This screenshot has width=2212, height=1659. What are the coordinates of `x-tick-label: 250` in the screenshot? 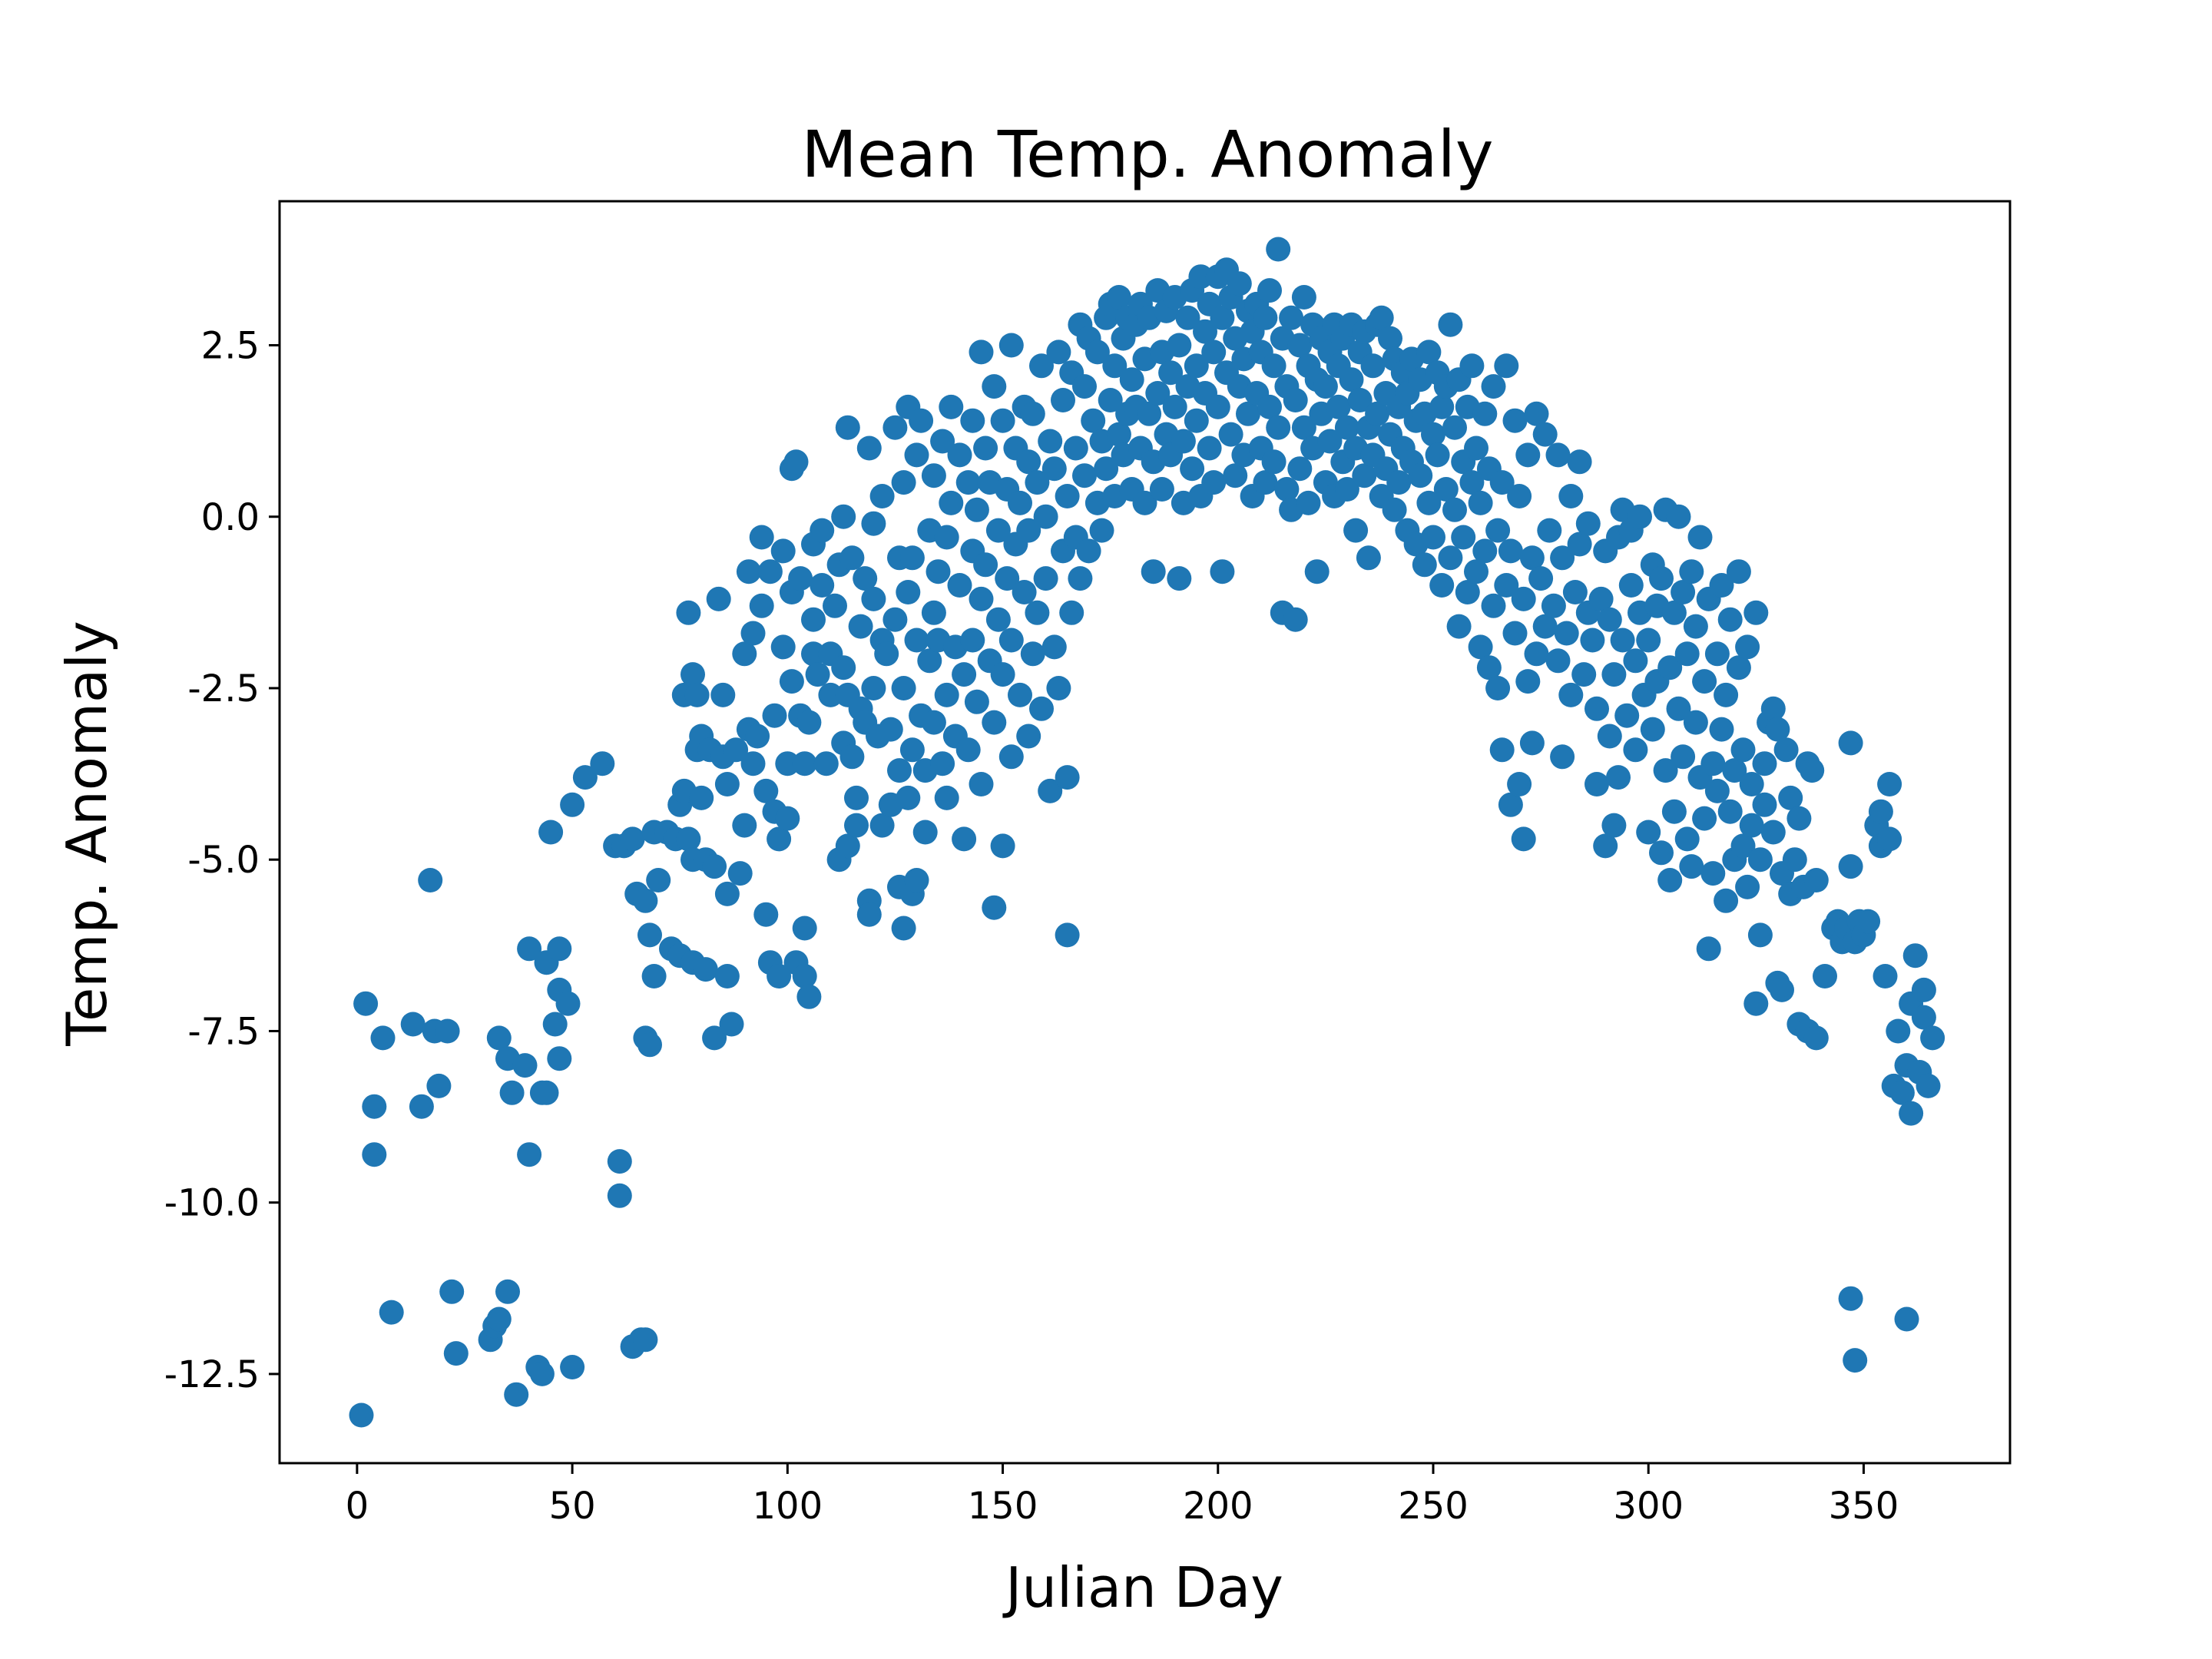 It's located at (1433, 1507).